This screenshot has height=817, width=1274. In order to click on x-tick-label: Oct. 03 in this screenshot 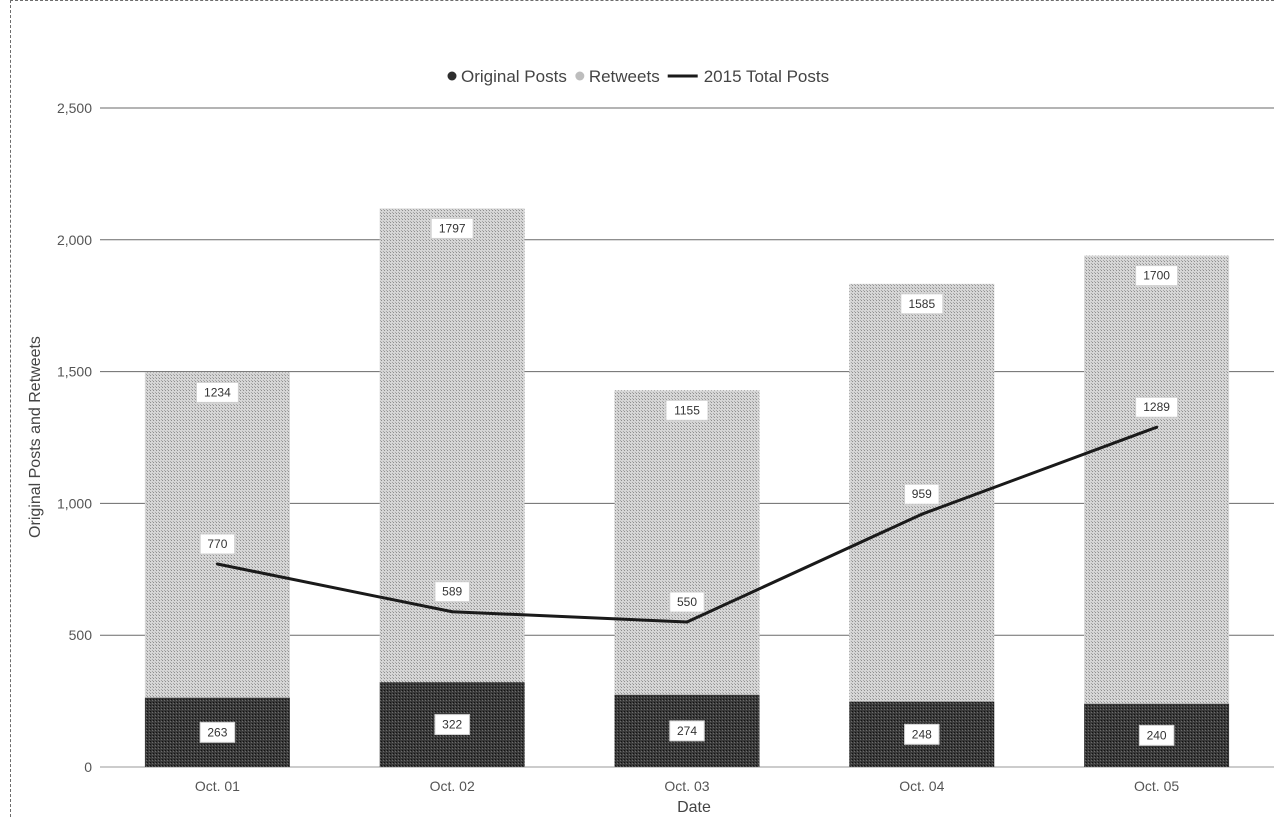, I will do `click(686, 786)`.